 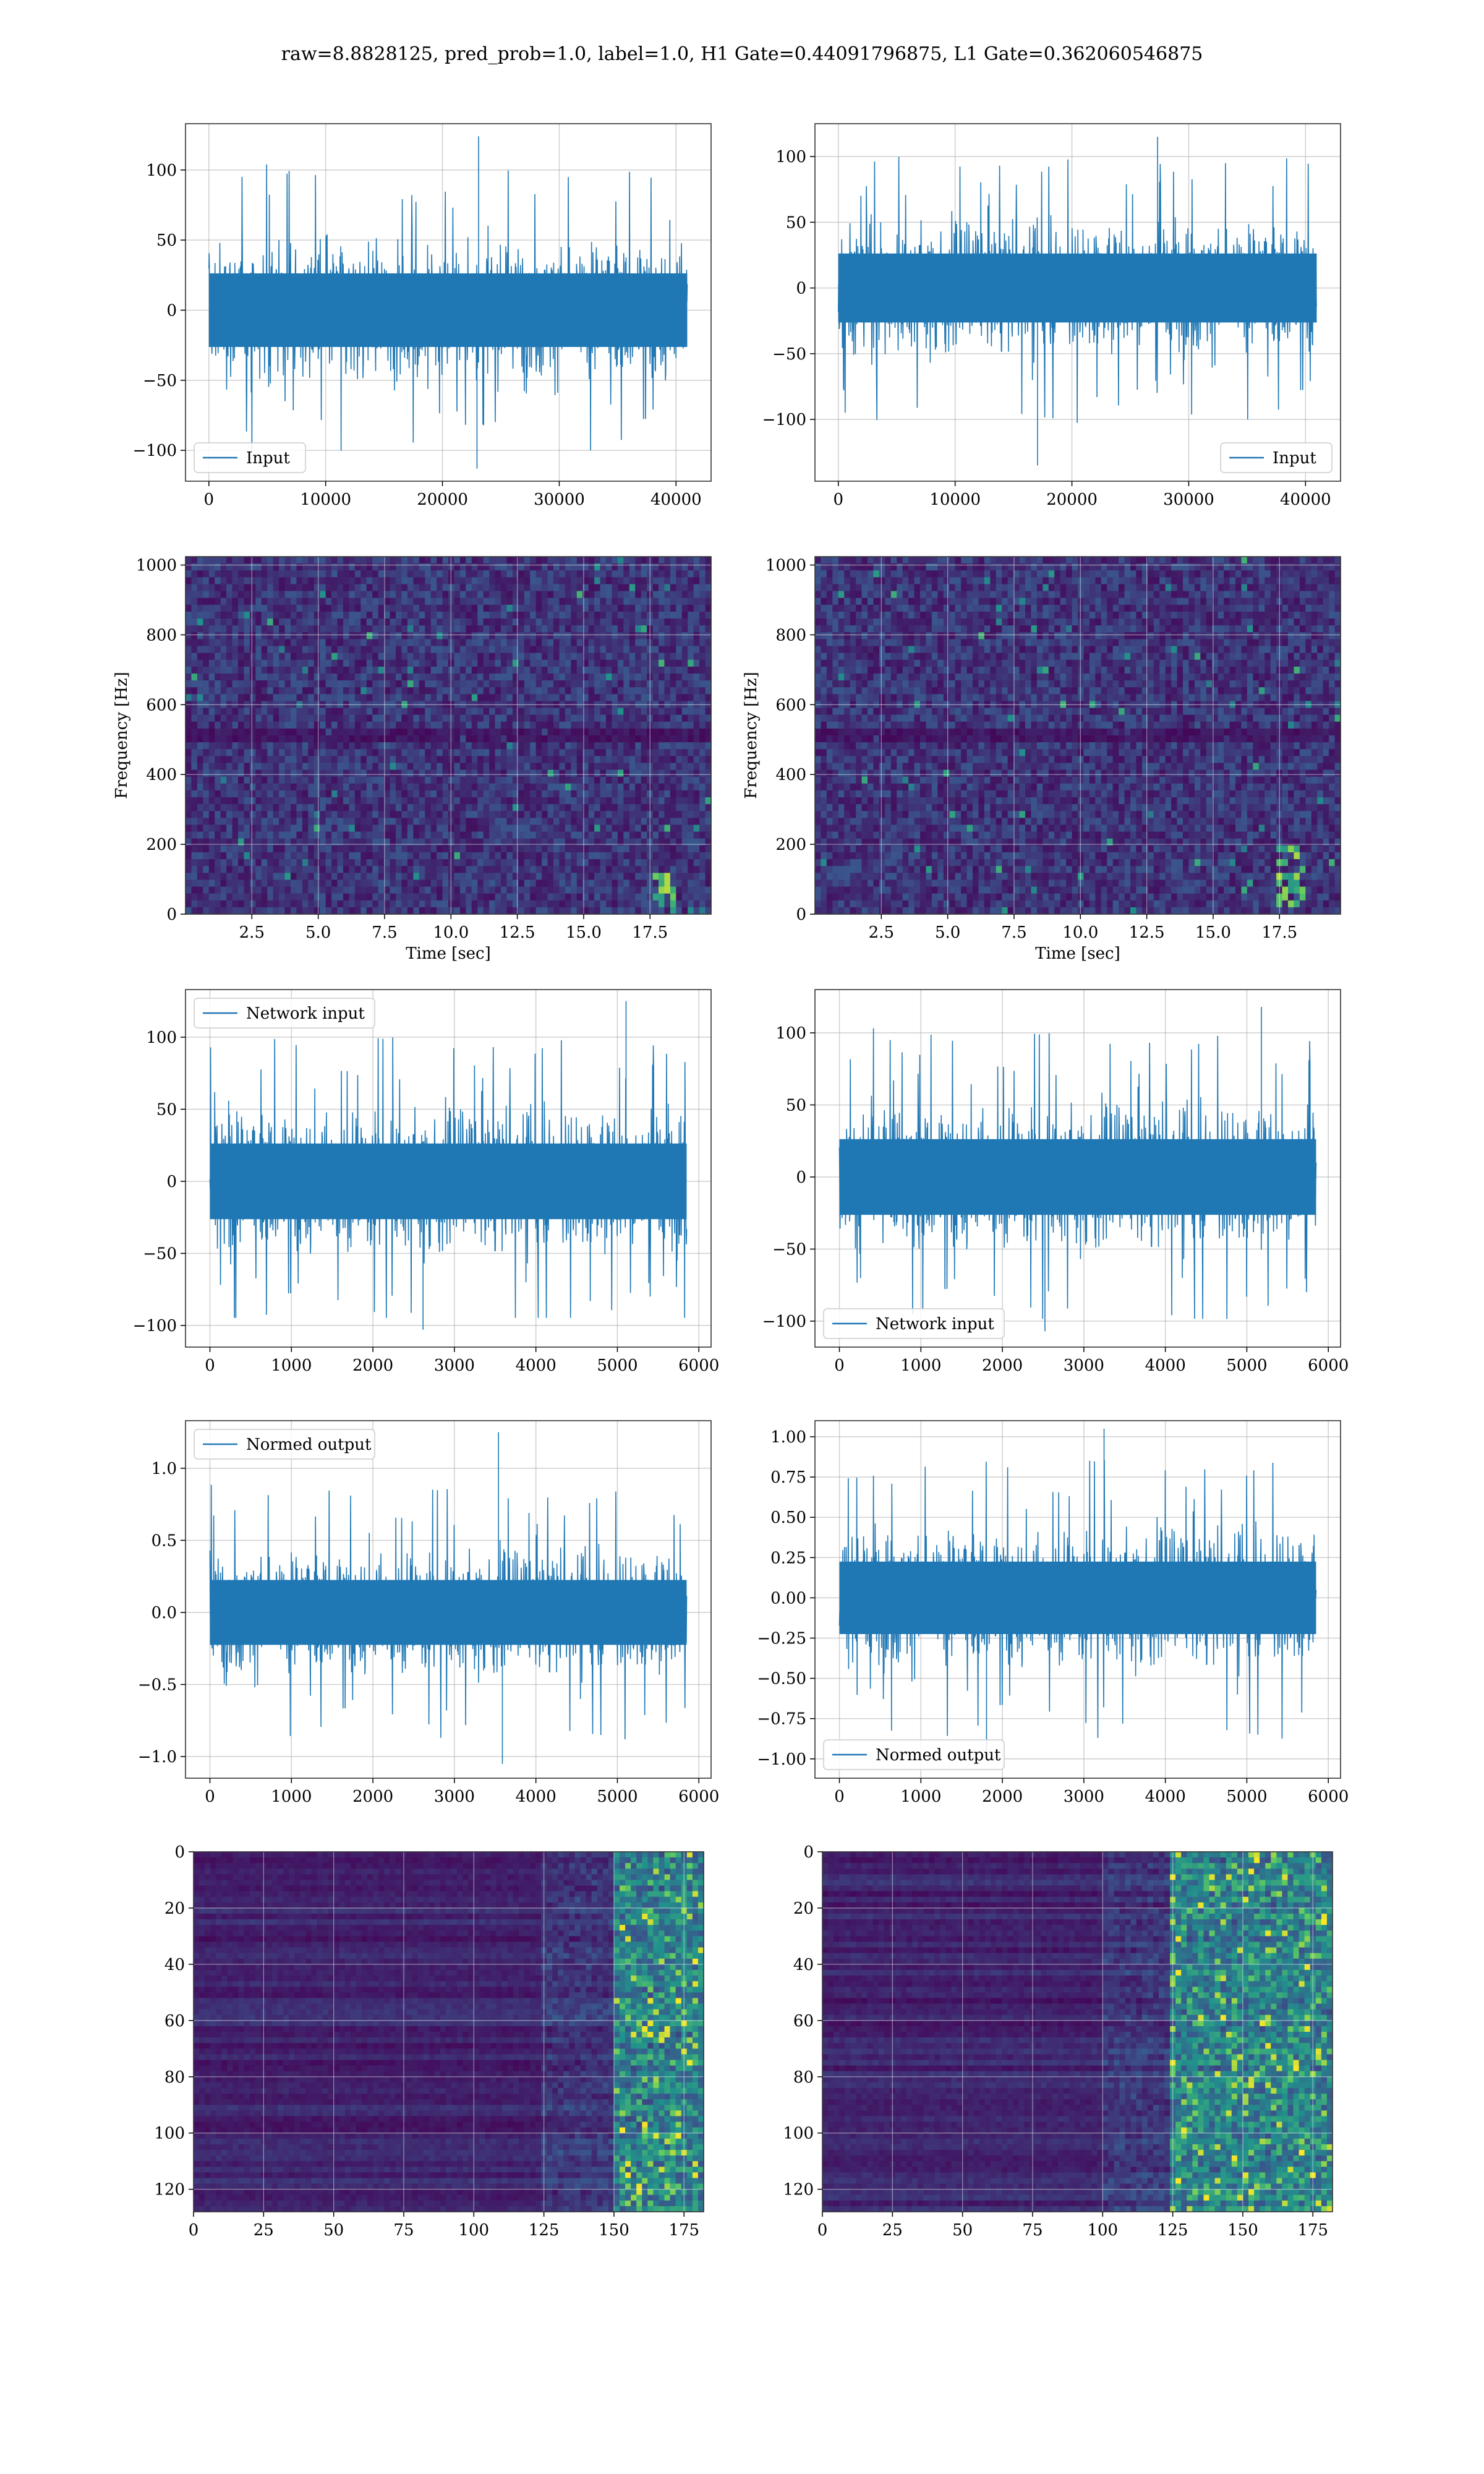 I want to click on x-tick-label: 15.0, so click(x=1213, y=932).